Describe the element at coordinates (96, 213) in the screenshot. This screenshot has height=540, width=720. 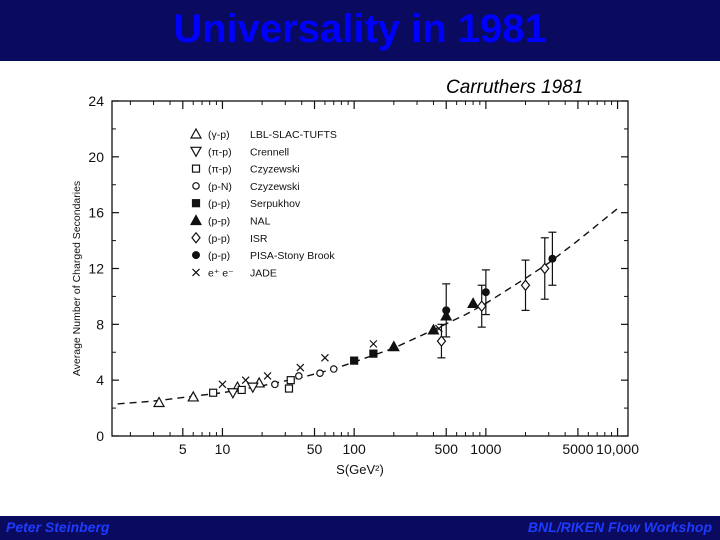
I see `y-tick-label: 16` at that location.